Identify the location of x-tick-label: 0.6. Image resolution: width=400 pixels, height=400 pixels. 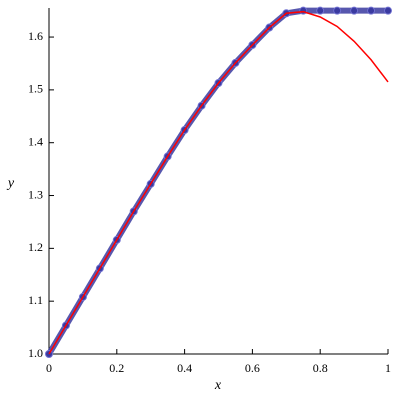
(252, 368).